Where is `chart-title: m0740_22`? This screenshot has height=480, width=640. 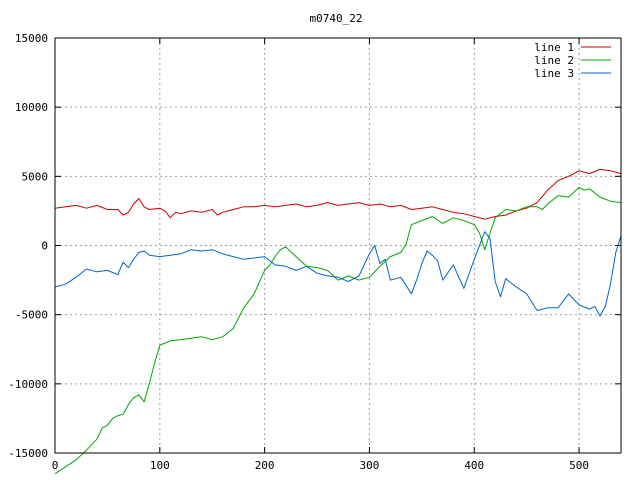
chart-title: m0740_22 is located at coordinates (336, 18).